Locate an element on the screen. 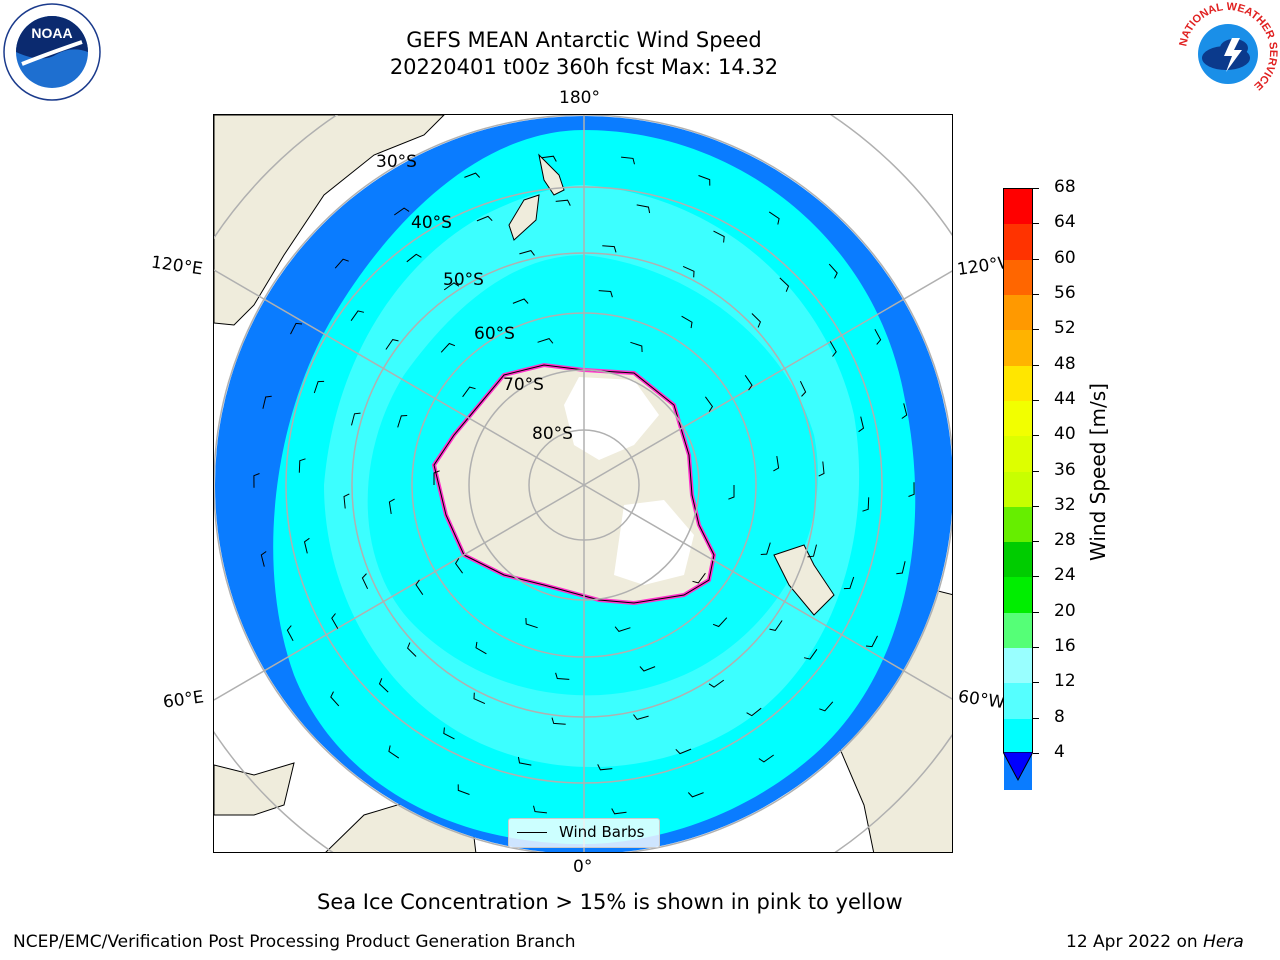 The image size is (1280, 960). colorbar-tick-label: 44 is located at coordinates (1065, 398).